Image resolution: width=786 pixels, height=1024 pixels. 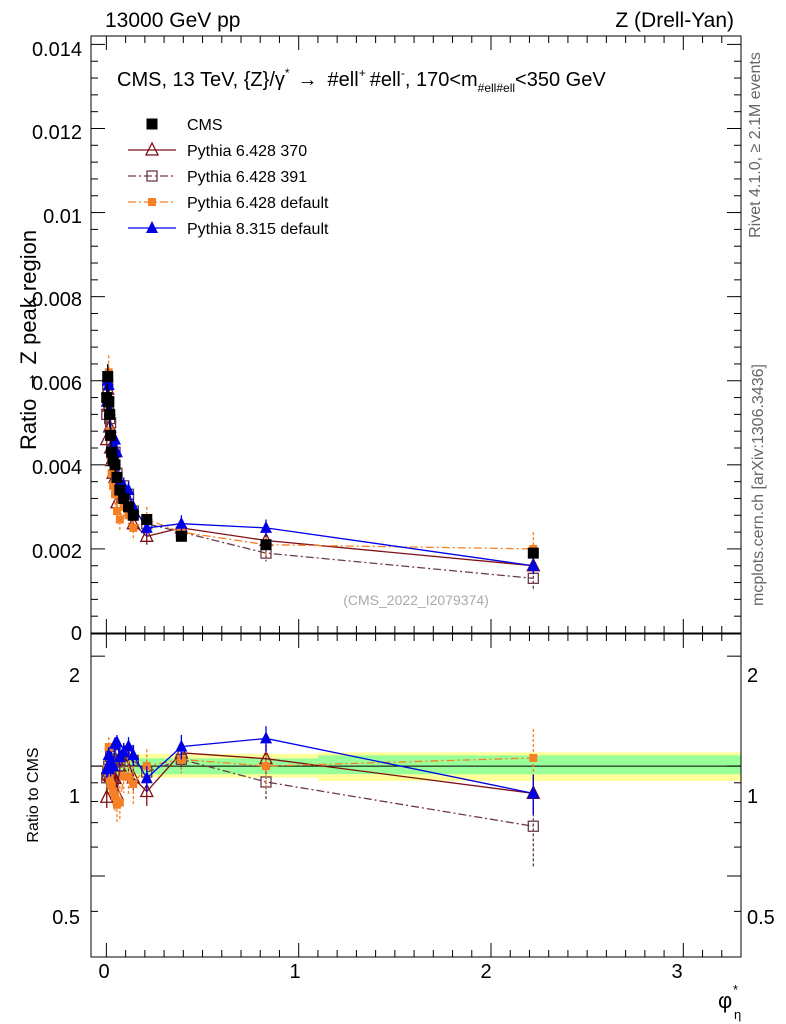 What do you see at coordinates (74, 797) in the screenshot?
I see `y-tick-label-ratio: 1` at bounding box center [74, 797].